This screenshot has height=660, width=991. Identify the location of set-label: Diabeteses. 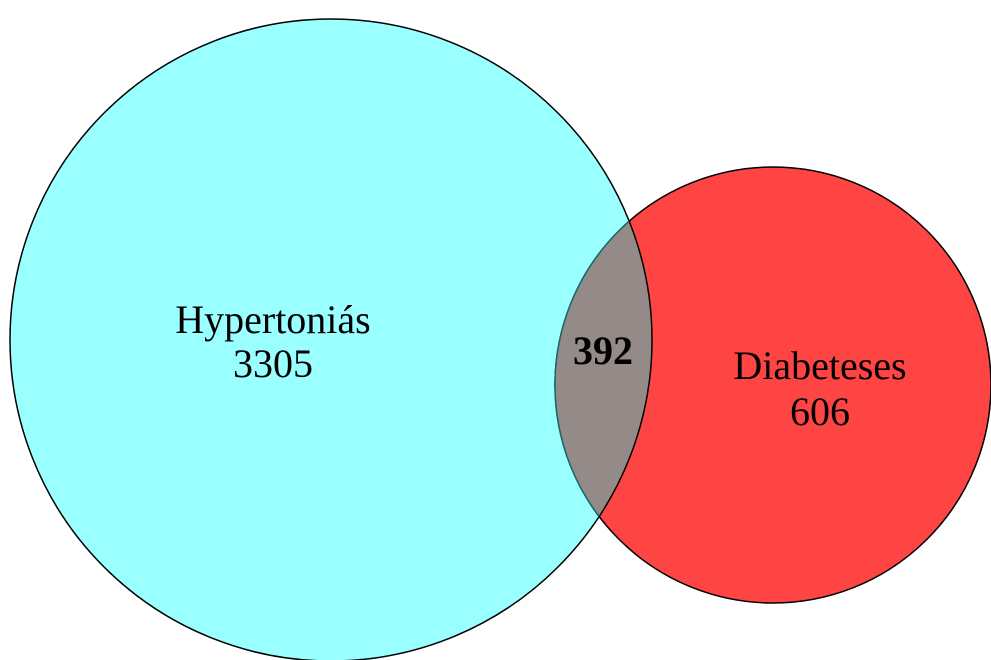
(819, 365).